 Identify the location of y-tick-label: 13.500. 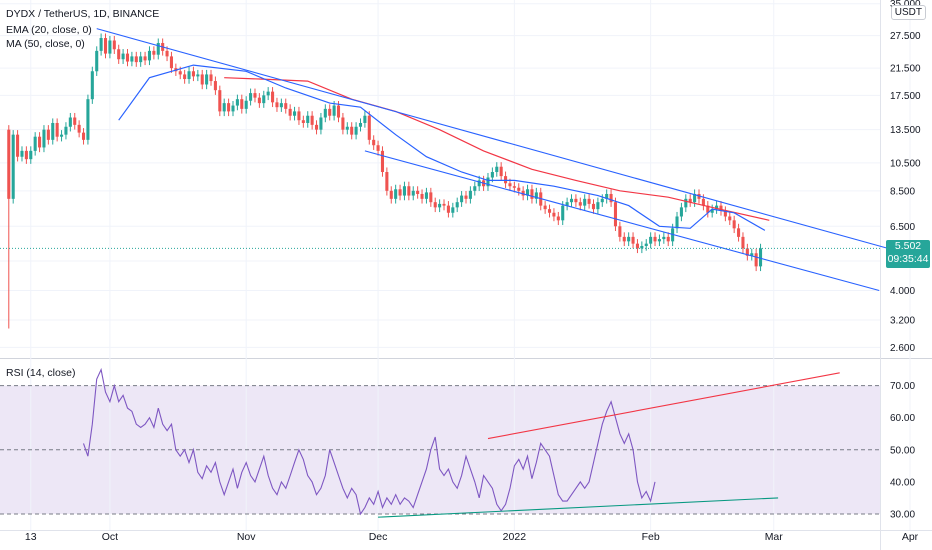
(905, 130).